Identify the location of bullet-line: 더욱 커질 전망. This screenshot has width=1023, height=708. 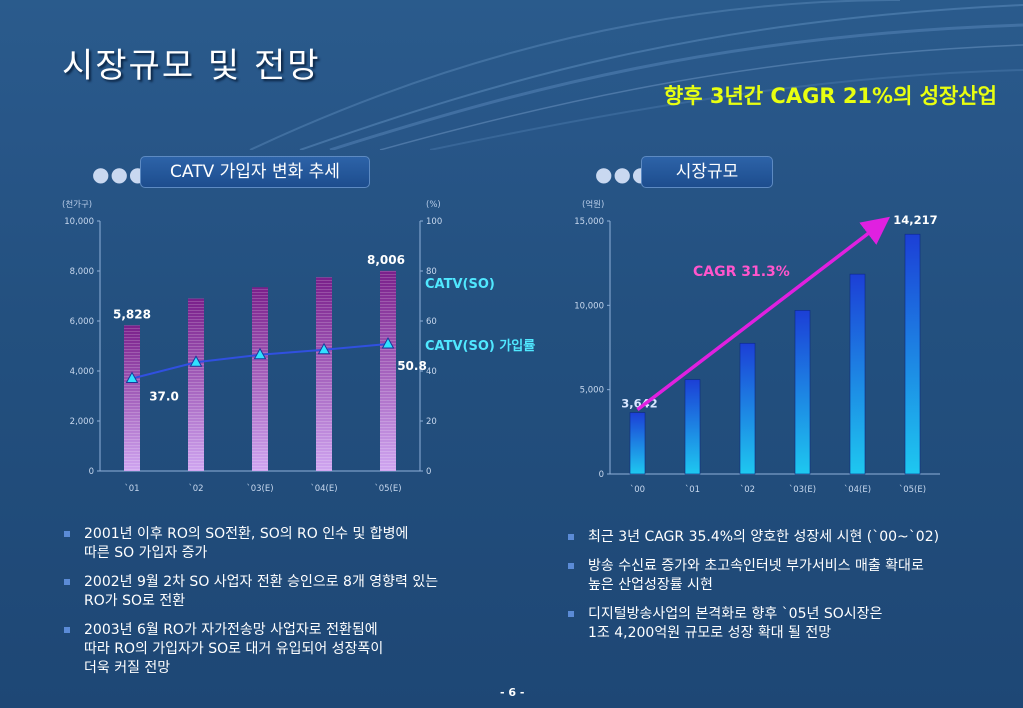
(127, 668).